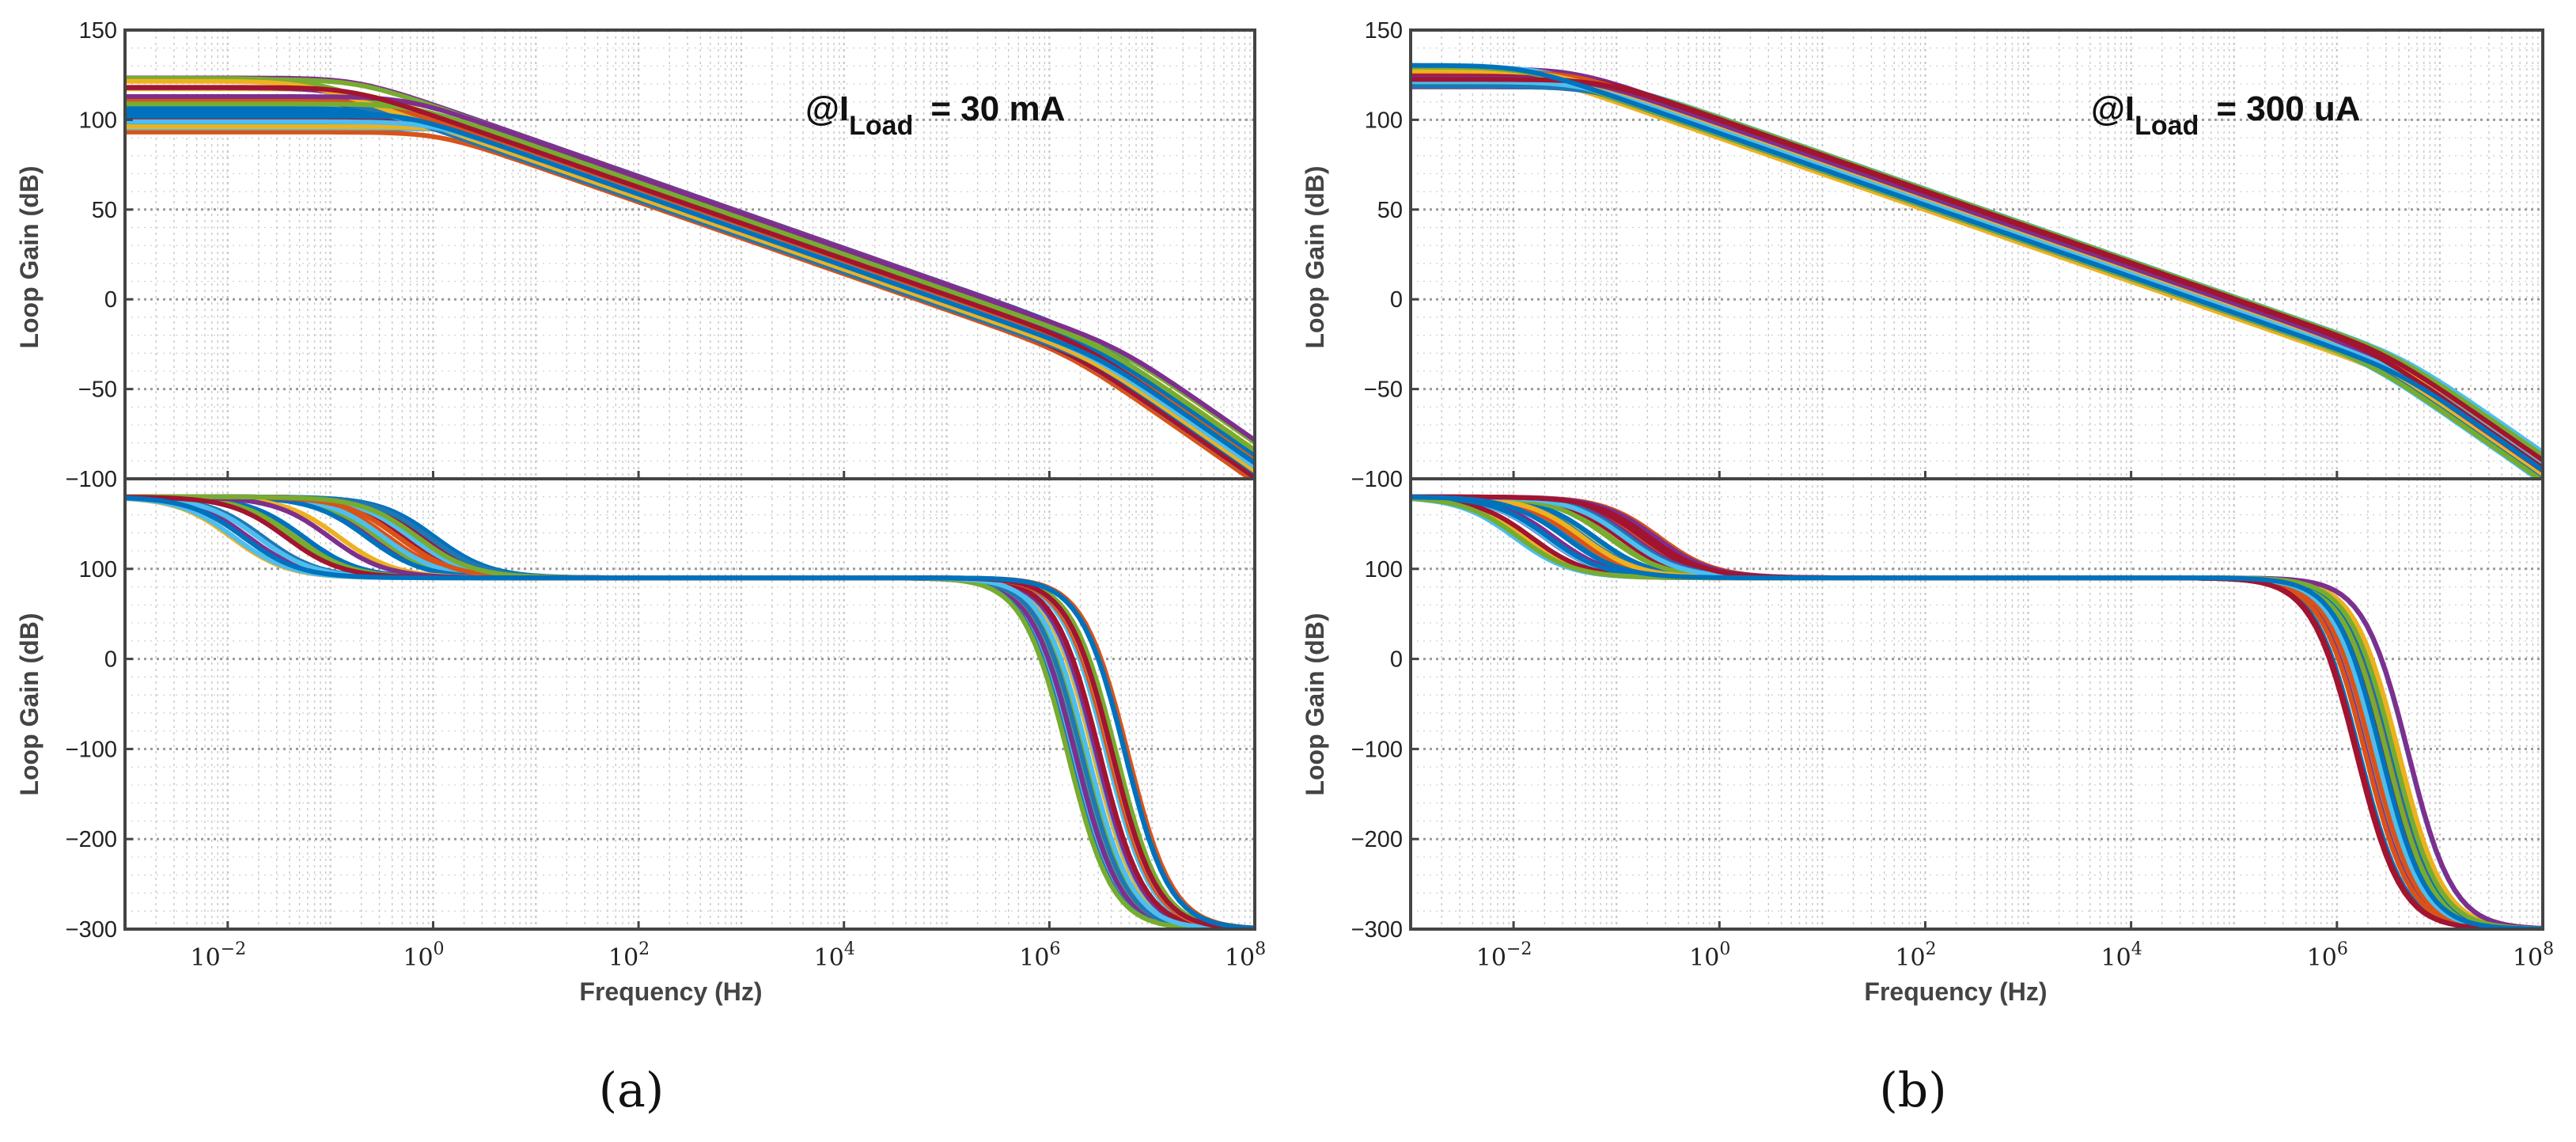  What do you see at coordinates (1315, 256) in the screenshot?
I see `panel-b-gain-ylabel: Loop Gain (dB)` at bounding box center [1315, 256].